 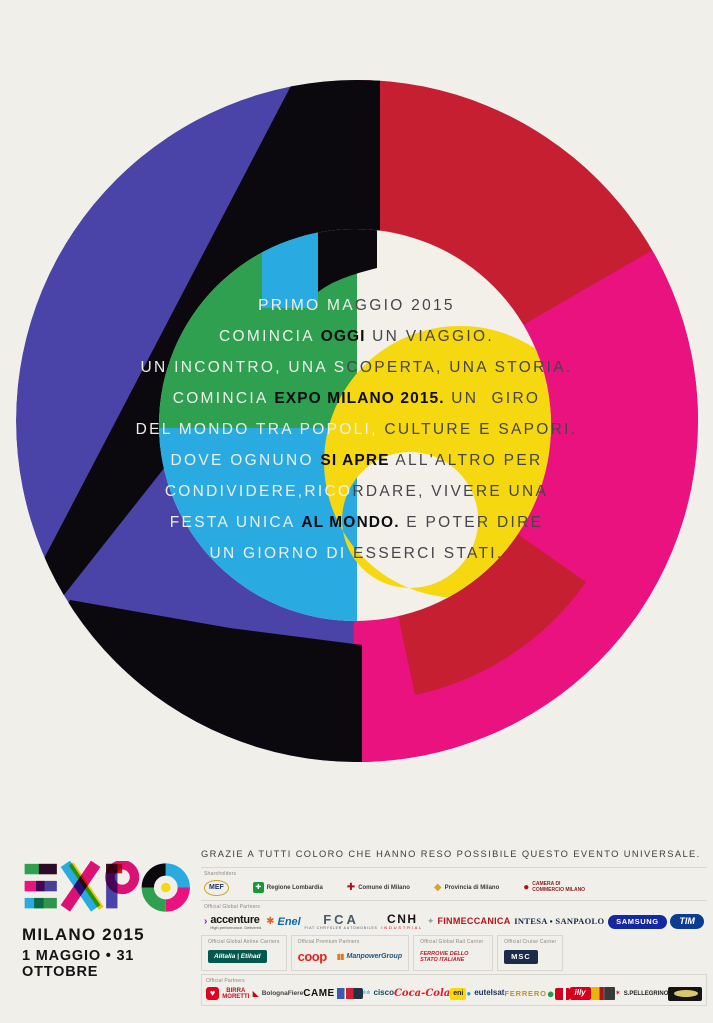 What do you see at coordinates (383, 993) in the screenshot?
I see `logo-text: cisco` at bounding box center [383, 993].